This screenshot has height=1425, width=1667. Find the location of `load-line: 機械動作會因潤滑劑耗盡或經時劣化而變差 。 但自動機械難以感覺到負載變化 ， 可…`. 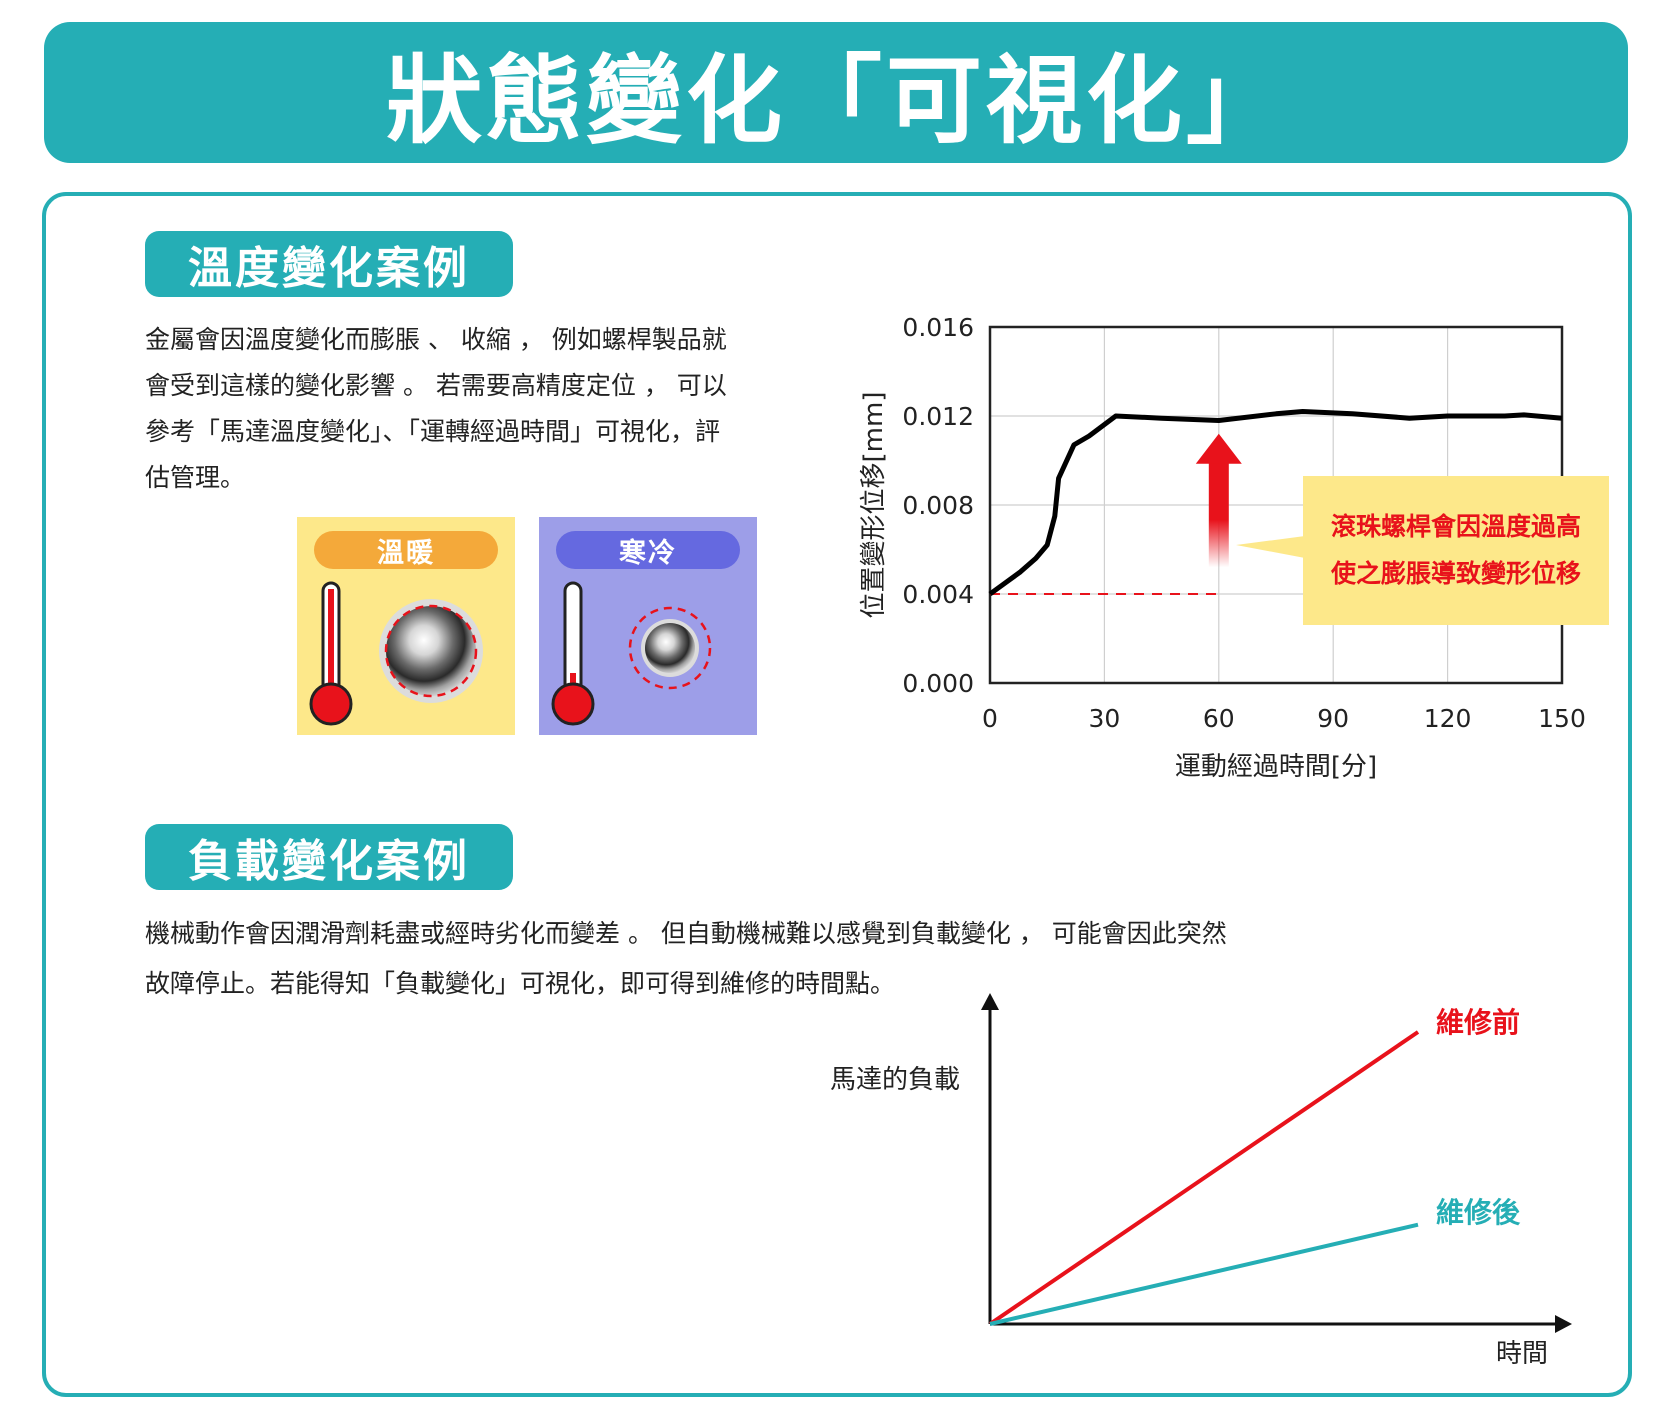

load-line: 機械動作會因潤滑劑耗盡或經時劣化而變差 。 但自動機械難以感覺到負載變化 ， 可… is located at coordinates (686, 933).